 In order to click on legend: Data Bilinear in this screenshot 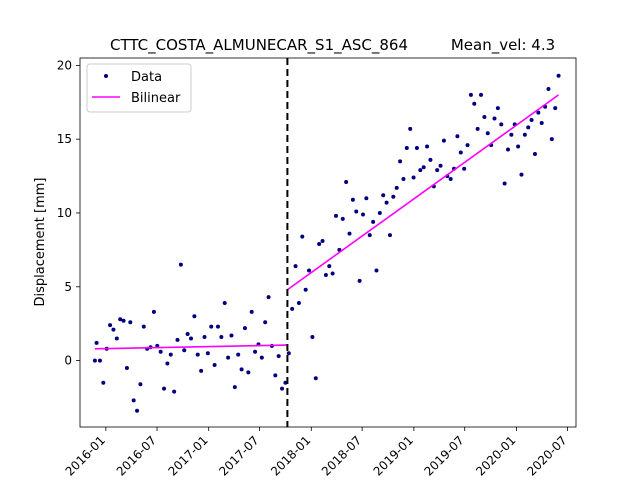, I will do `click(139, 88)`.